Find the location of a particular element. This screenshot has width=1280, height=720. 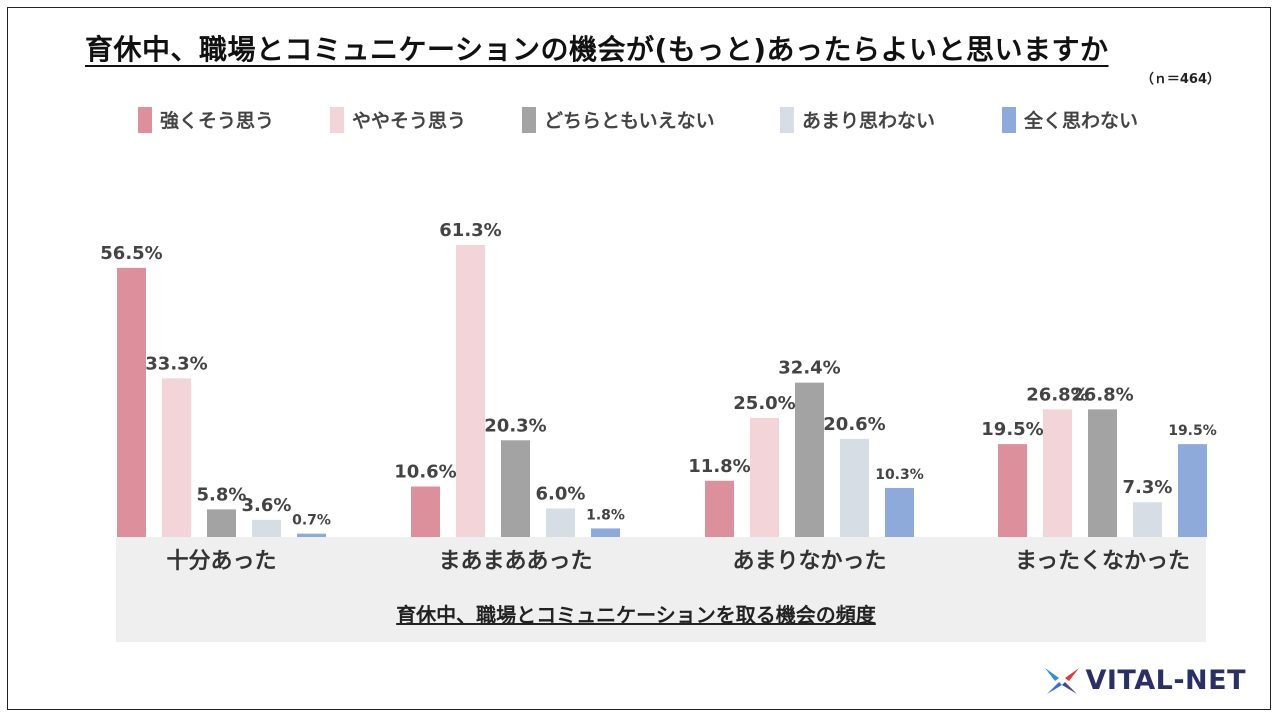

x-axis-title: 育休中、職場とコミュニケーションを取る機会の頻度 is located at coordinates (636, 615).